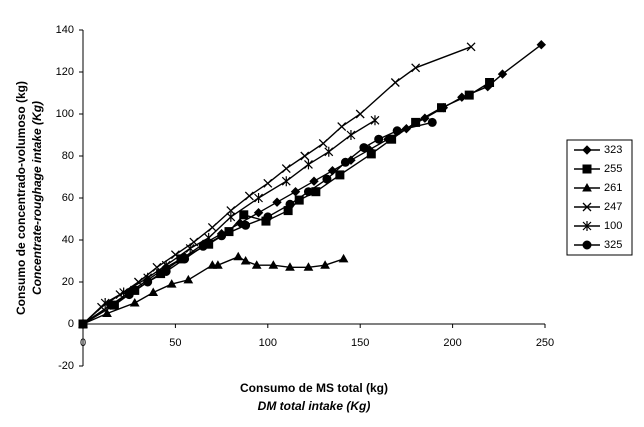 The width and height of the screenshot is (644, 427). I want to click on y-tick-label: 40, so click(68, 240).